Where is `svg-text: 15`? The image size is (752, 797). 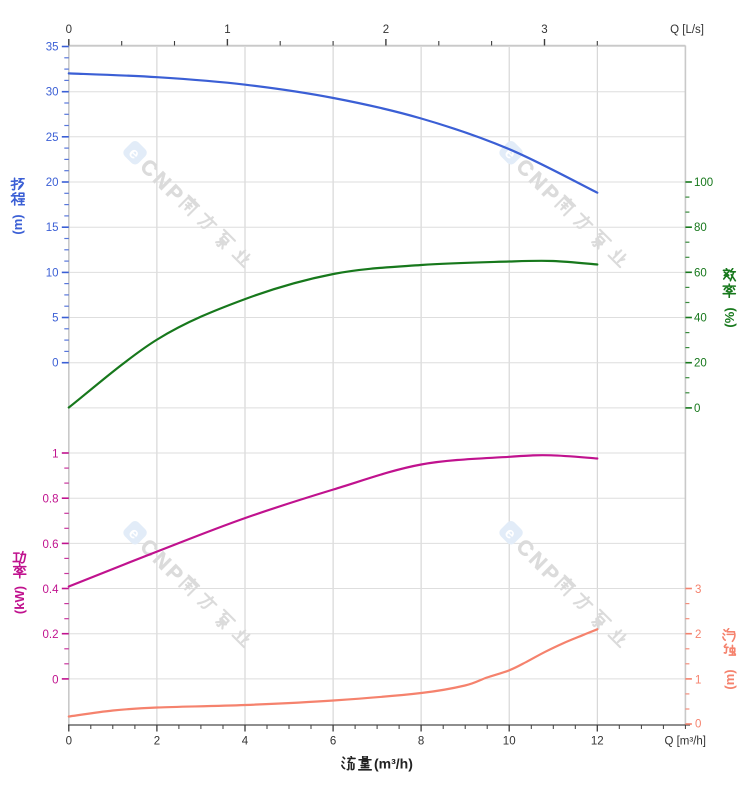 svg-text: 15 is located at coordinates (52, 228).